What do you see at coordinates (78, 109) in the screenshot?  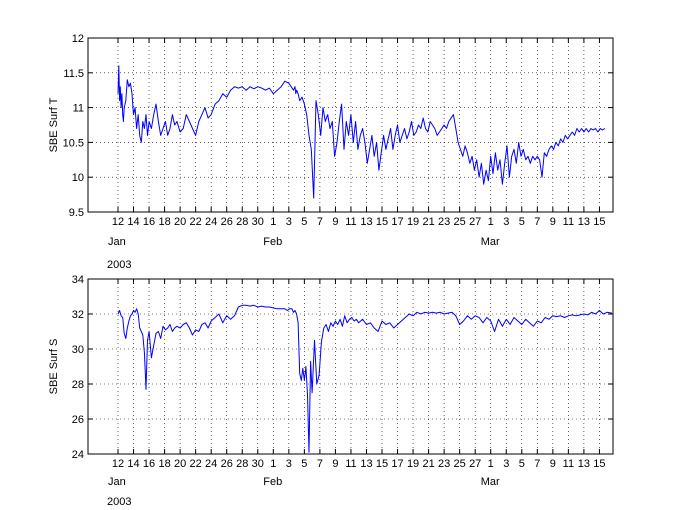 I see `y-tick-label: 11` at bounding box center [78, 109].